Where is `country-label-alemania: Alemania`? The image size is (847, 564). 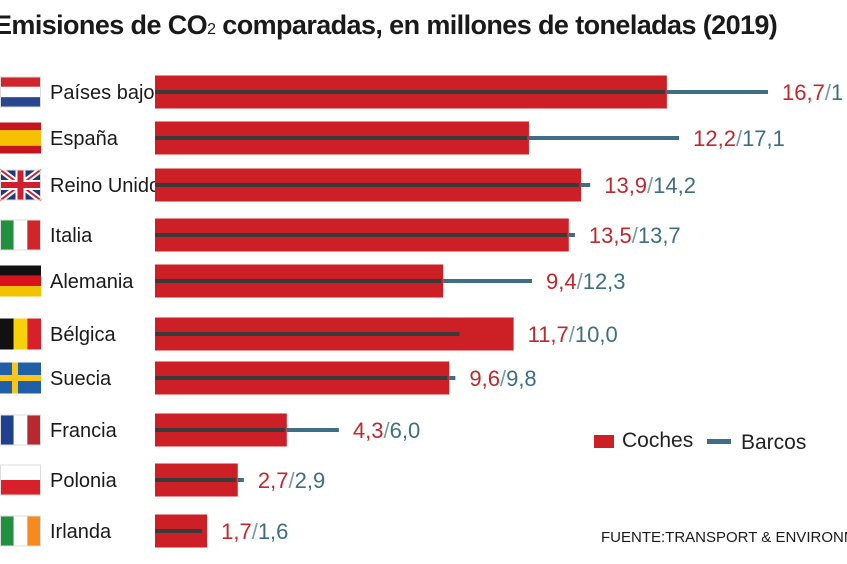 country-label-alemania: Alemania is located at coordinates (92, 282).